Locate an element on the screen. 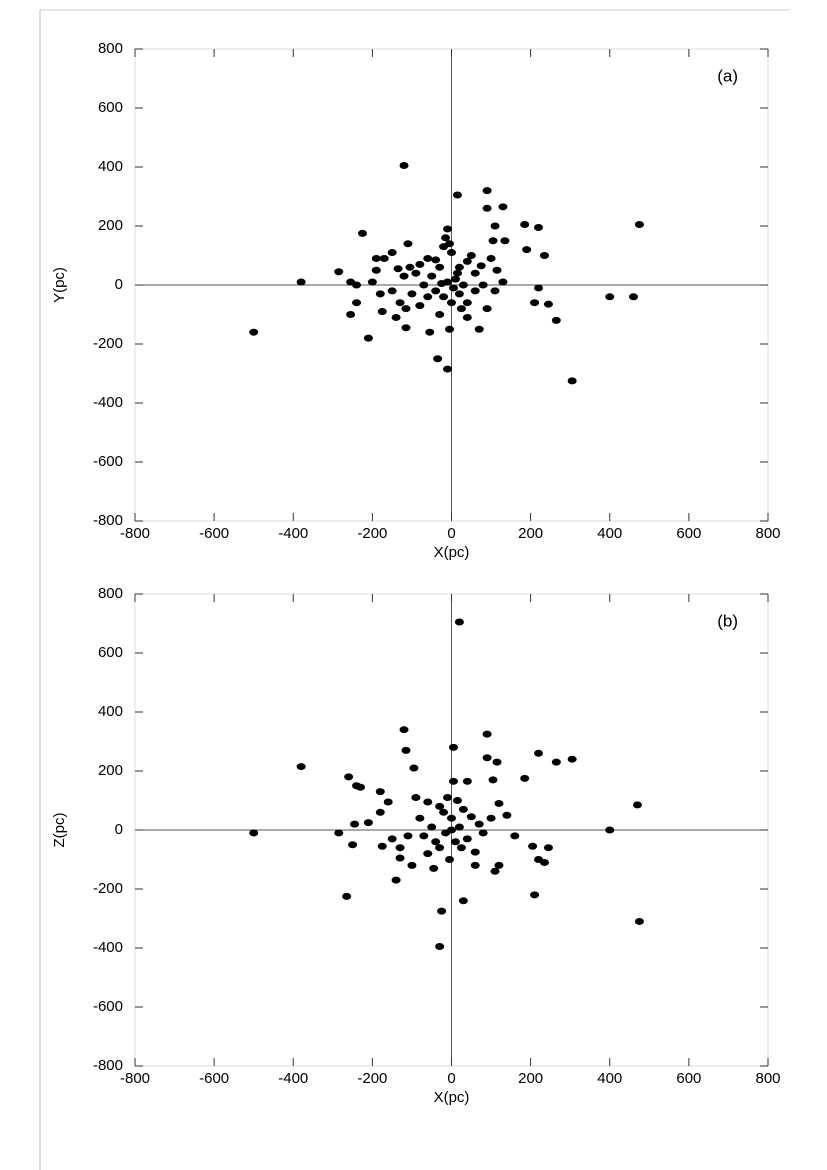 This screenshot has width=827, height=1170. y-tick-label: -200 is located at coordinates (108, 888).